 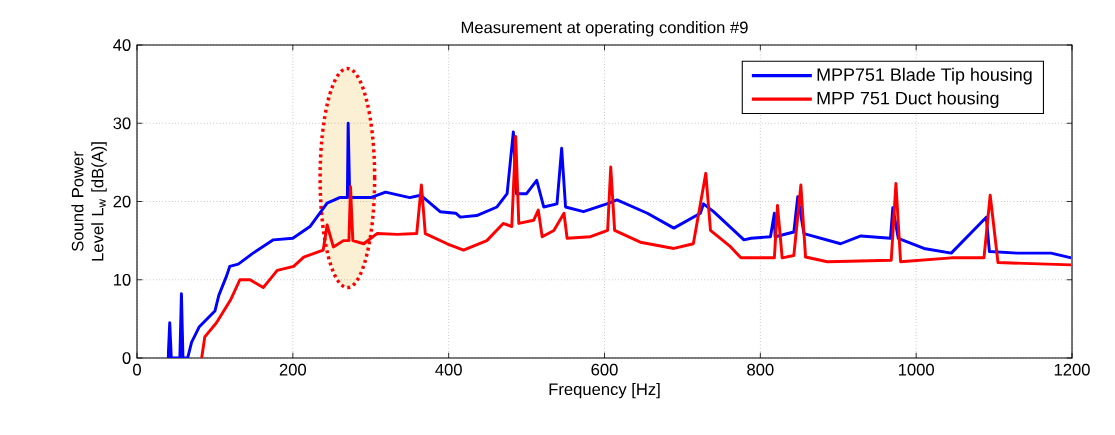 I want to click on chart-title: Measurement at operating condition #9, so click(x=604, y=29).